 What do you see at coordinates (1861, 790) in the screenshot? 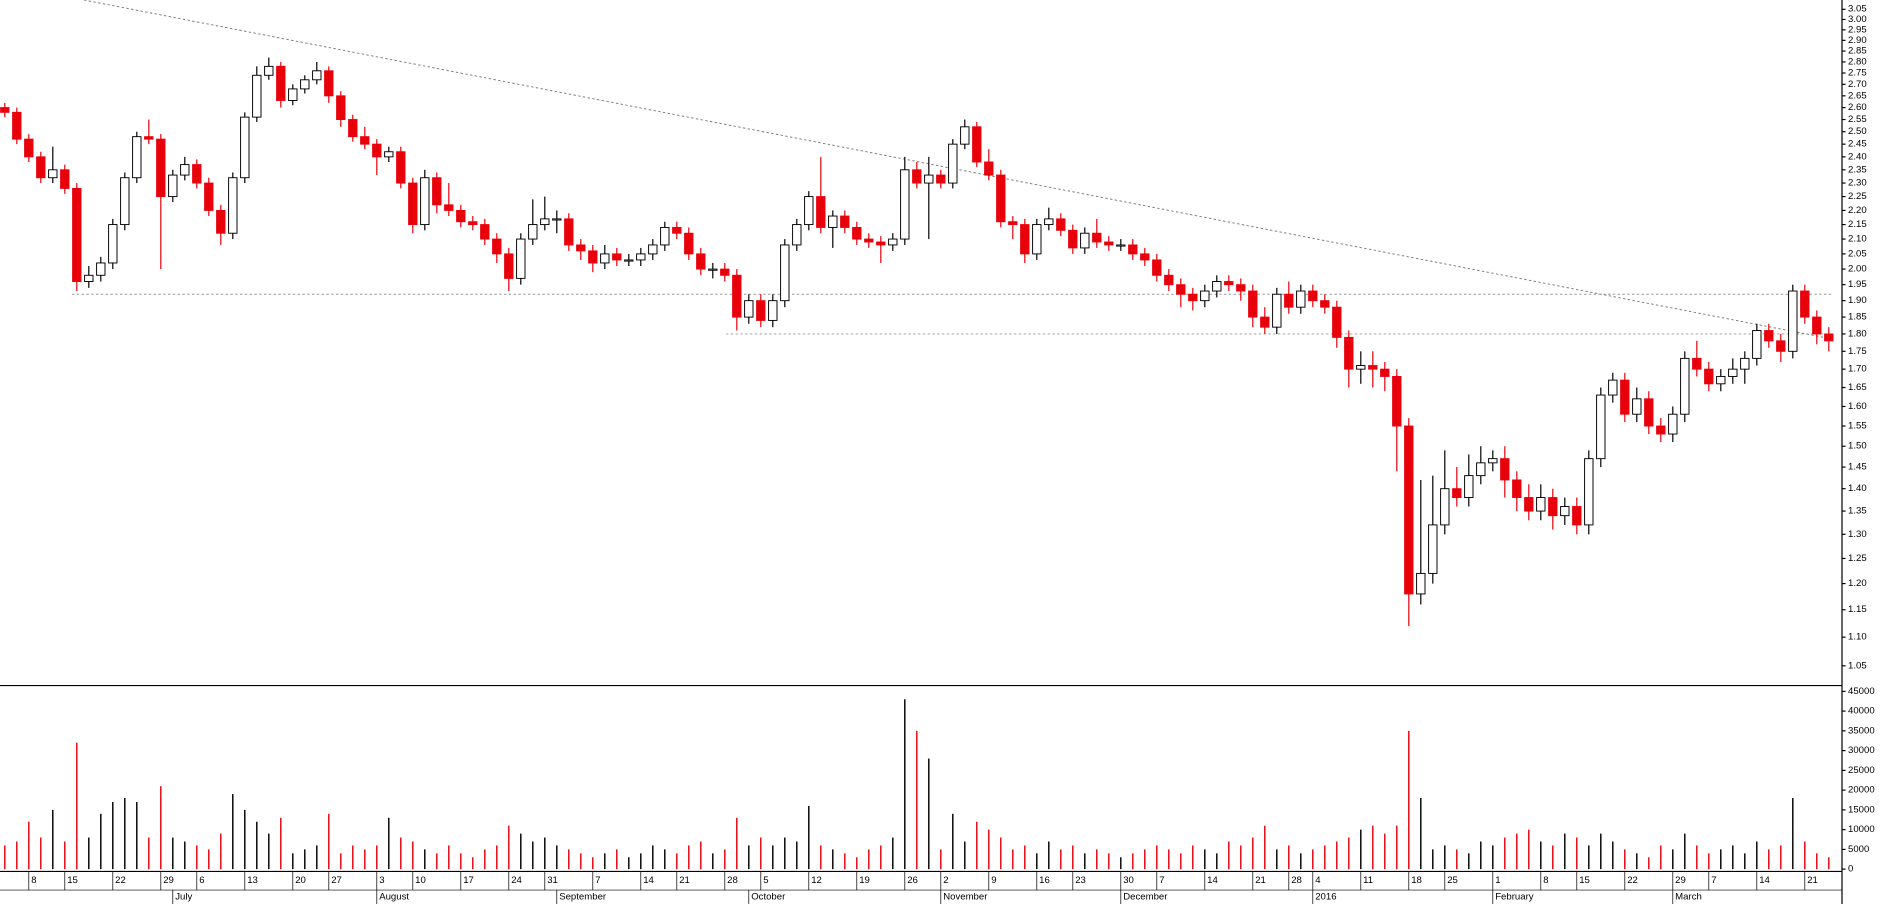
I see `volume-tick-label: 20000` at bounding box center [1861, 790].